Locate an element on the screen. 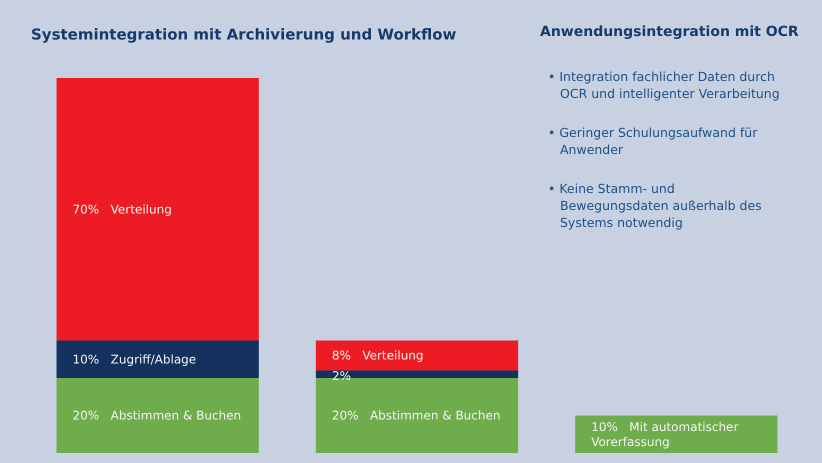 The height and width of the screenshot is (463, 822). text: Anwendungsintegration mit OCR is located at coordinates (670, 32).